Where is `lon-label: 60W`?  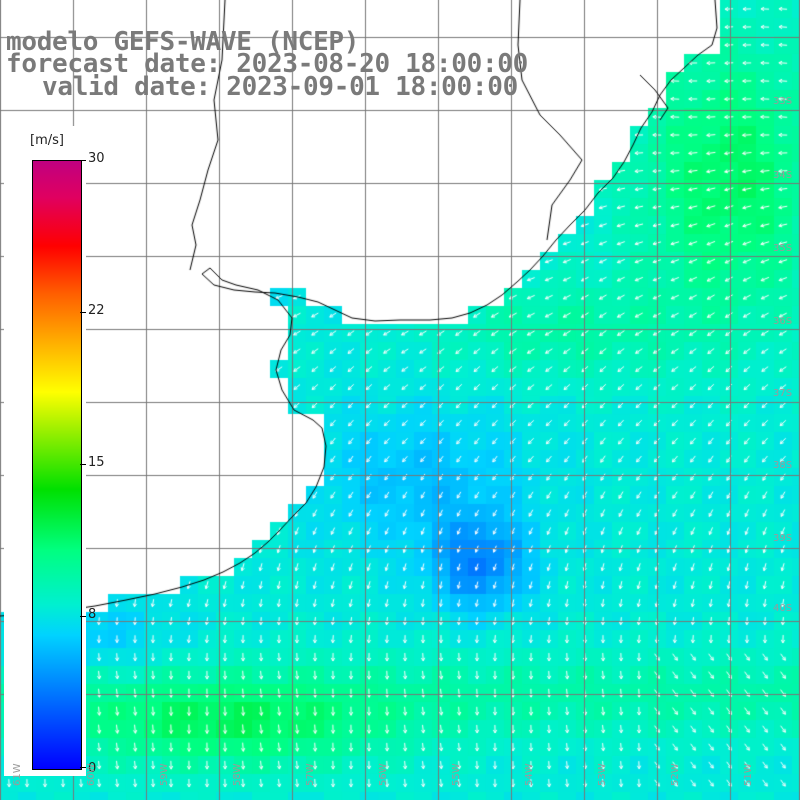
lon-label: 60W is located at coordinates (91, 774).